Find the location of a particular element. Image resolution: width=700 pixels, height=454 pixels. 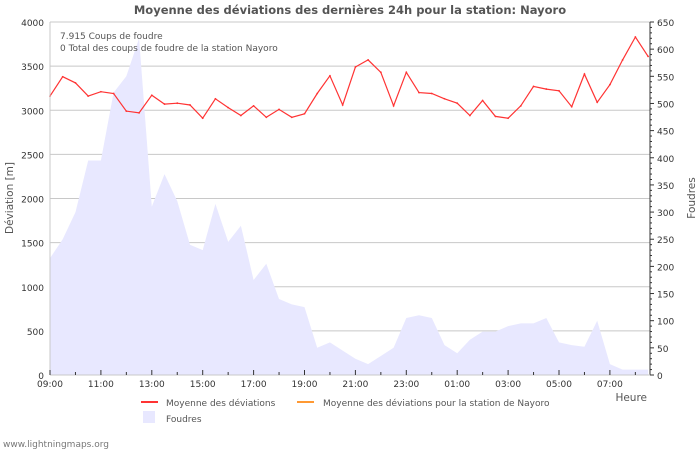

y2-tick-label: 450 is located at coordinates (665, 133).